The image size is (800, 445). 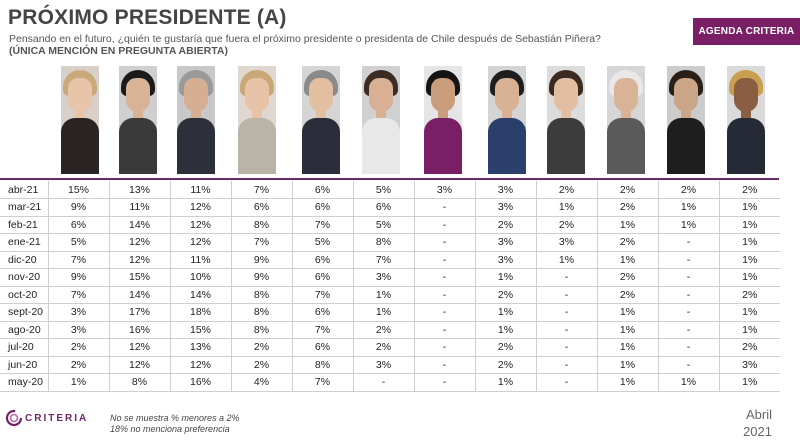 What do you see at coordinates (390, 312) in the screenshot?
I see `table-row: sept-20 3% 17% 18% 8% 6% 1% -1% -1% -1%` at bounding box center [390, 312].